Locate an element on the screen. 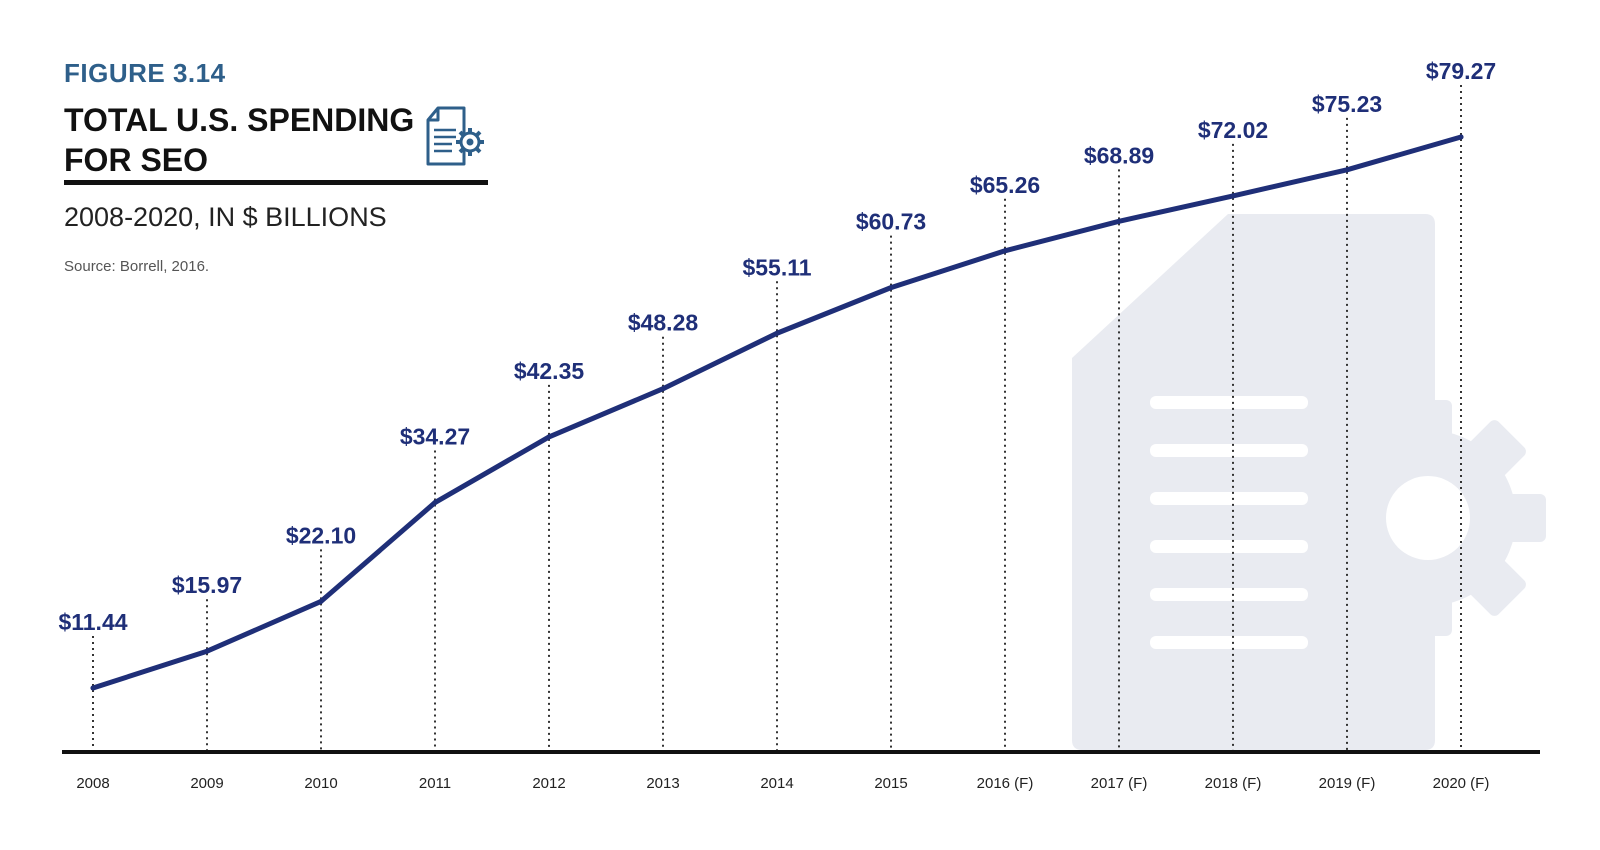  x-tick-label: 2017 (F) is located at coordinates (1119, 783).